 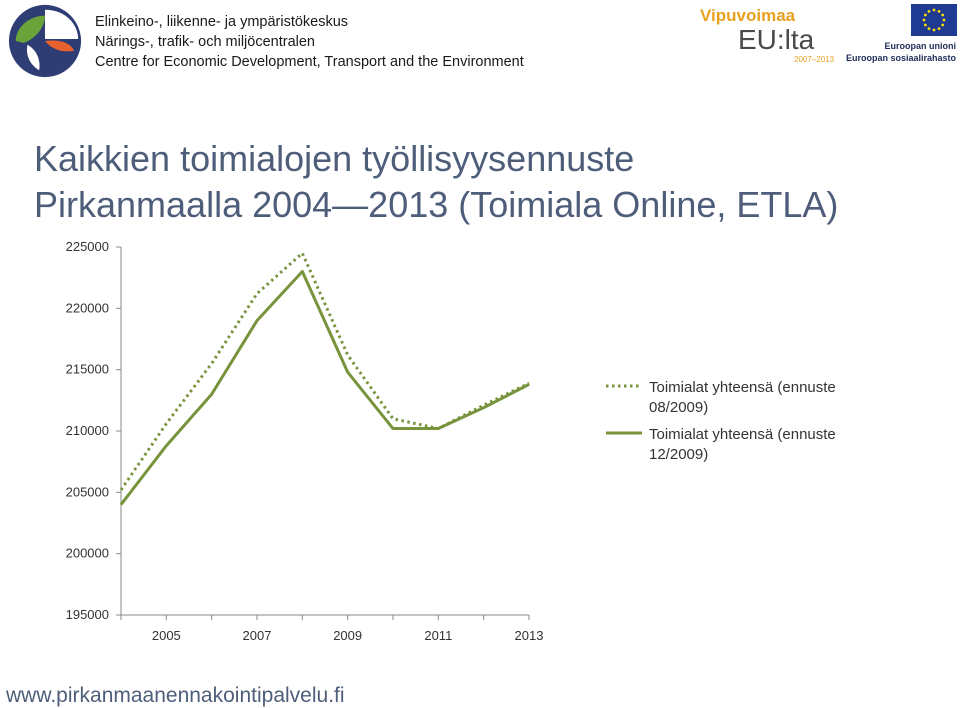 What do you see at coordinates (87, 369) in the screenshot?
I see `y-tick-label: 215000` at bounding box center [87, 369].